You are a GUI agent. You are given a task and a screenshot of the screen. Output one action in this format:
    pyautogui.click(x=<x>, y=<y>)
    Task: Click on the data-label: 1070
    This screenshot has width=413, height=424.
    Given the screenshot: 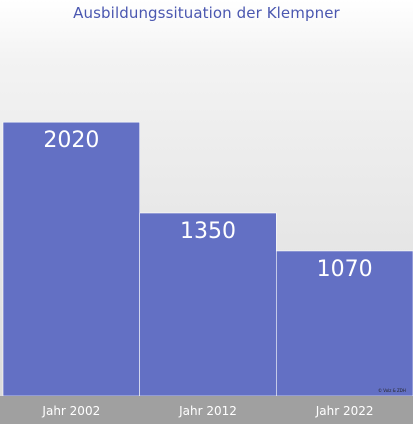 What is the action you would take?
    pyautogui.click(x=345, y=269)
    